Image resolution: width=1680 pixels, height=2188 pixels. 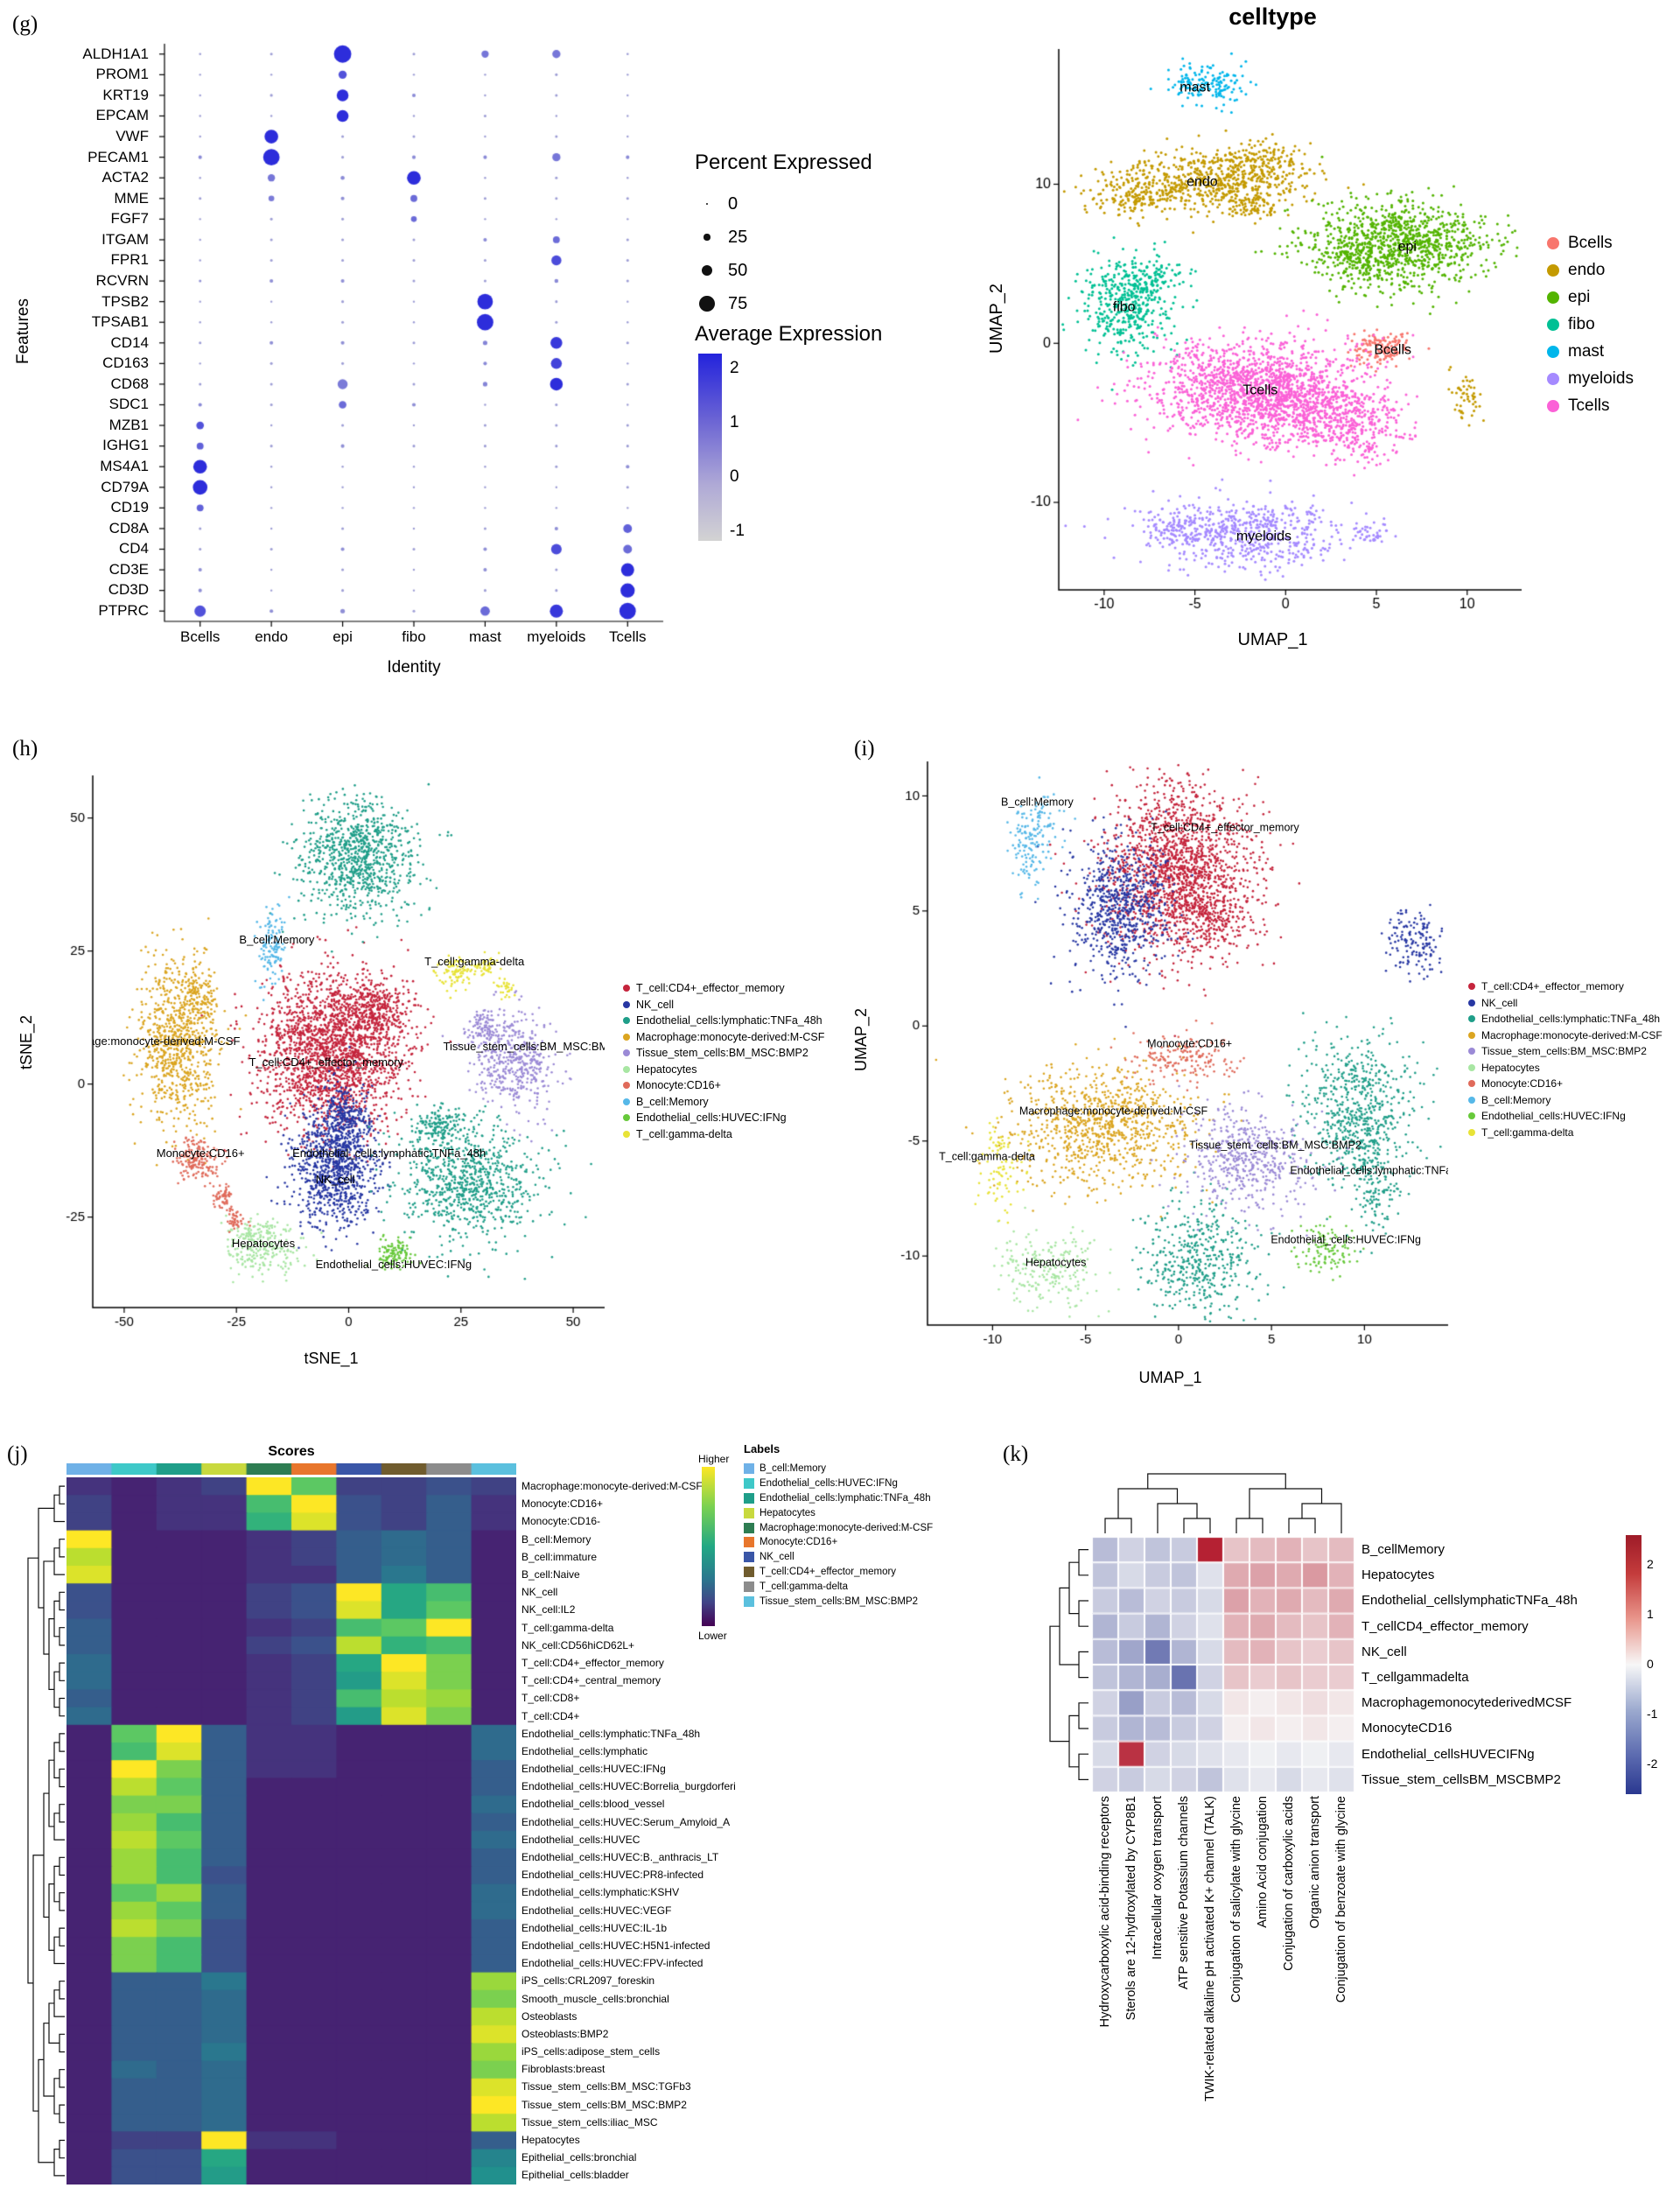 I want to click on identity-label: endo, so click(x=272, y=637).